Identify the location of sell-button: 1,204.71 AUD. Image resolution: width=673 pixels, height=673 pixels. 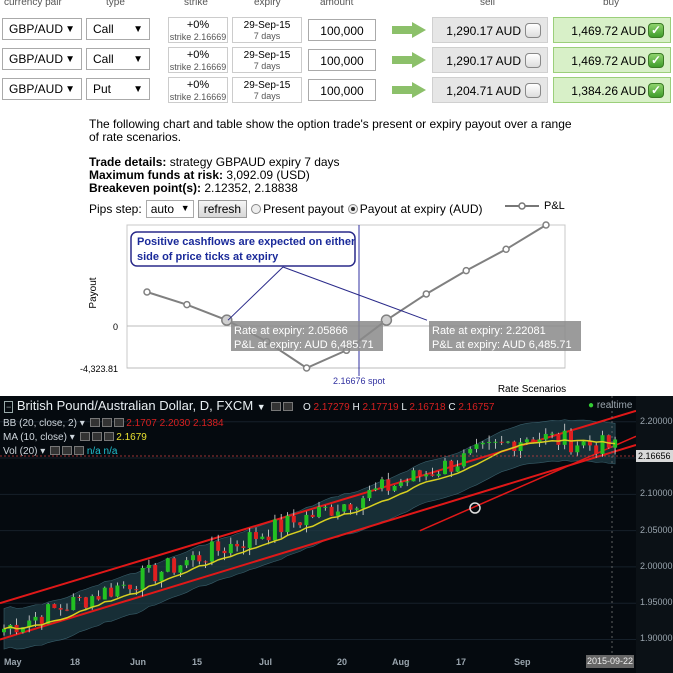
(490, 90).